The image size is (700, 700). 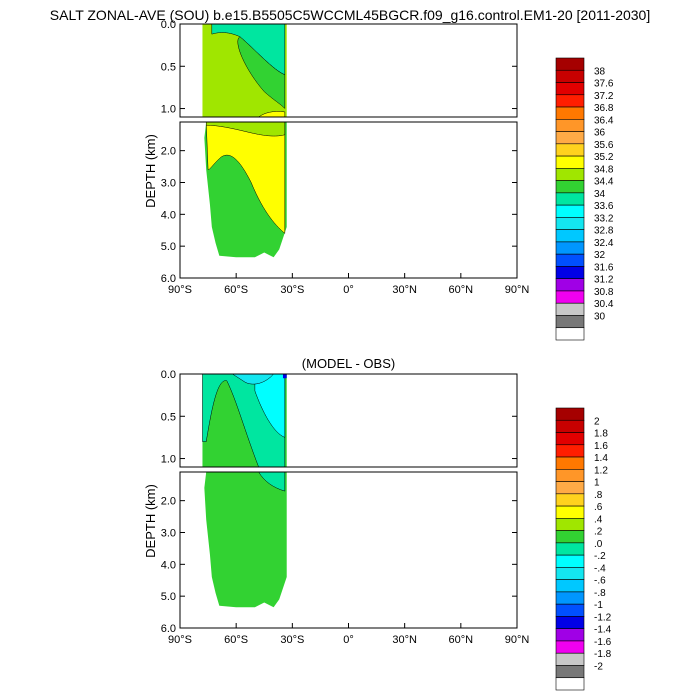 I want to click on region-lower-negative, so click(x=272, y=481).